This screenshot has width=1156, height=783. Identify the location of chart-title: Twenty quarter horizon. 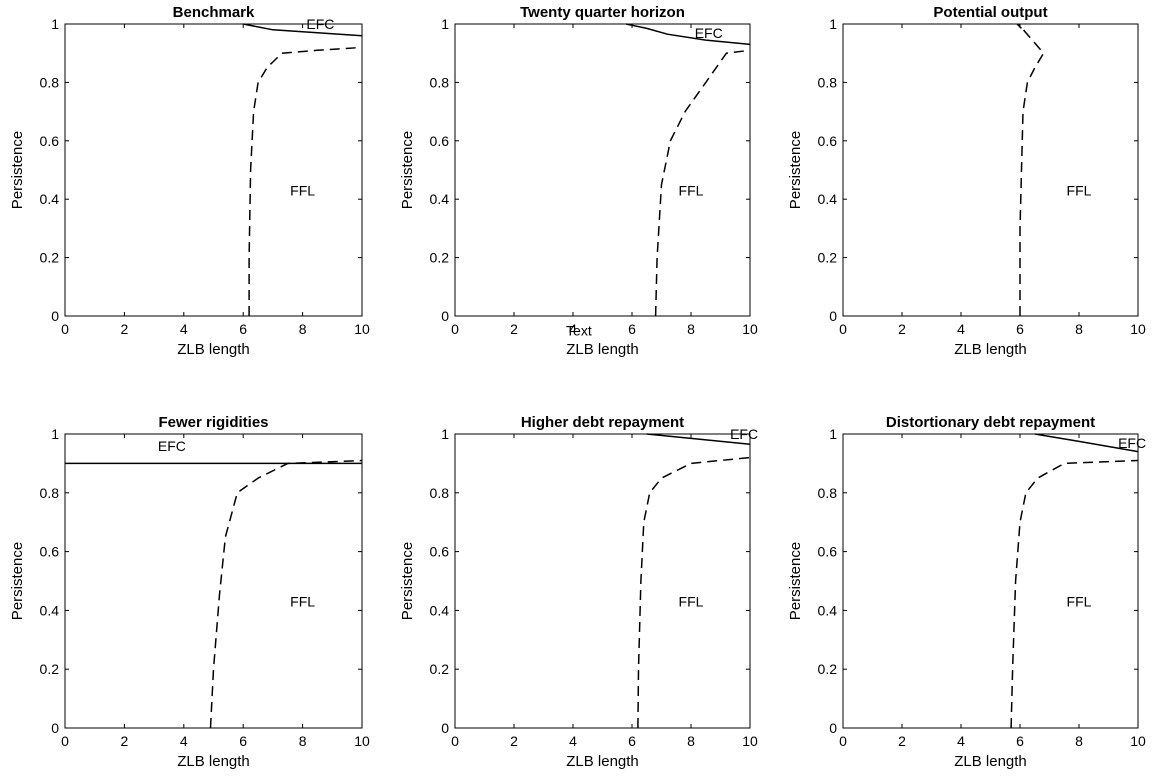
(602, 12).